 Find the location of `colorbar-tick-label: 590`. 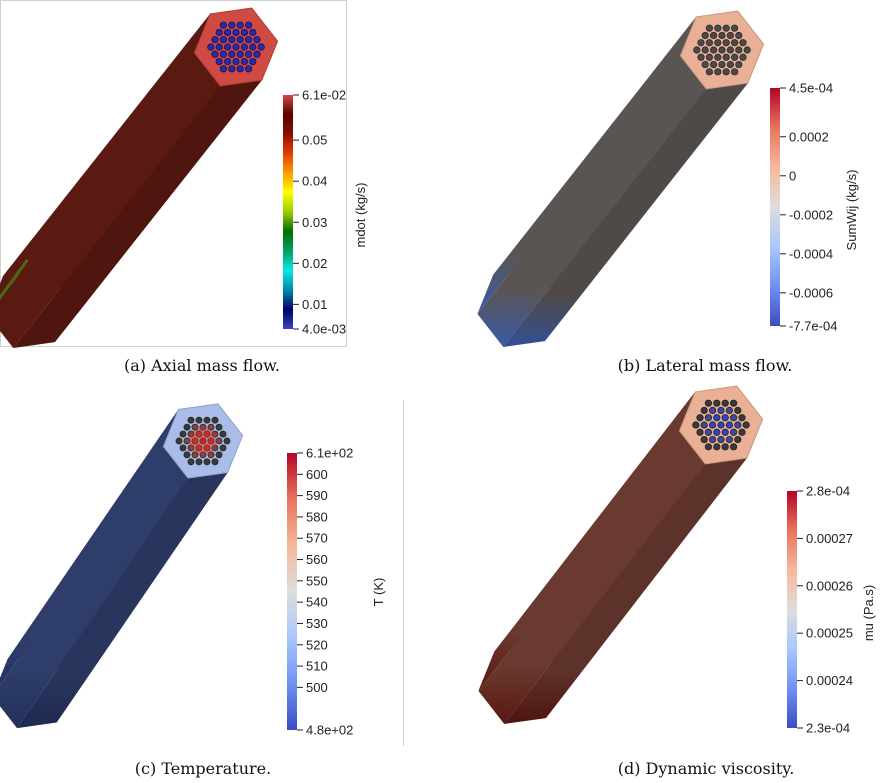

colorbar-tick-label: 590 is located at coordinates (317, 495).